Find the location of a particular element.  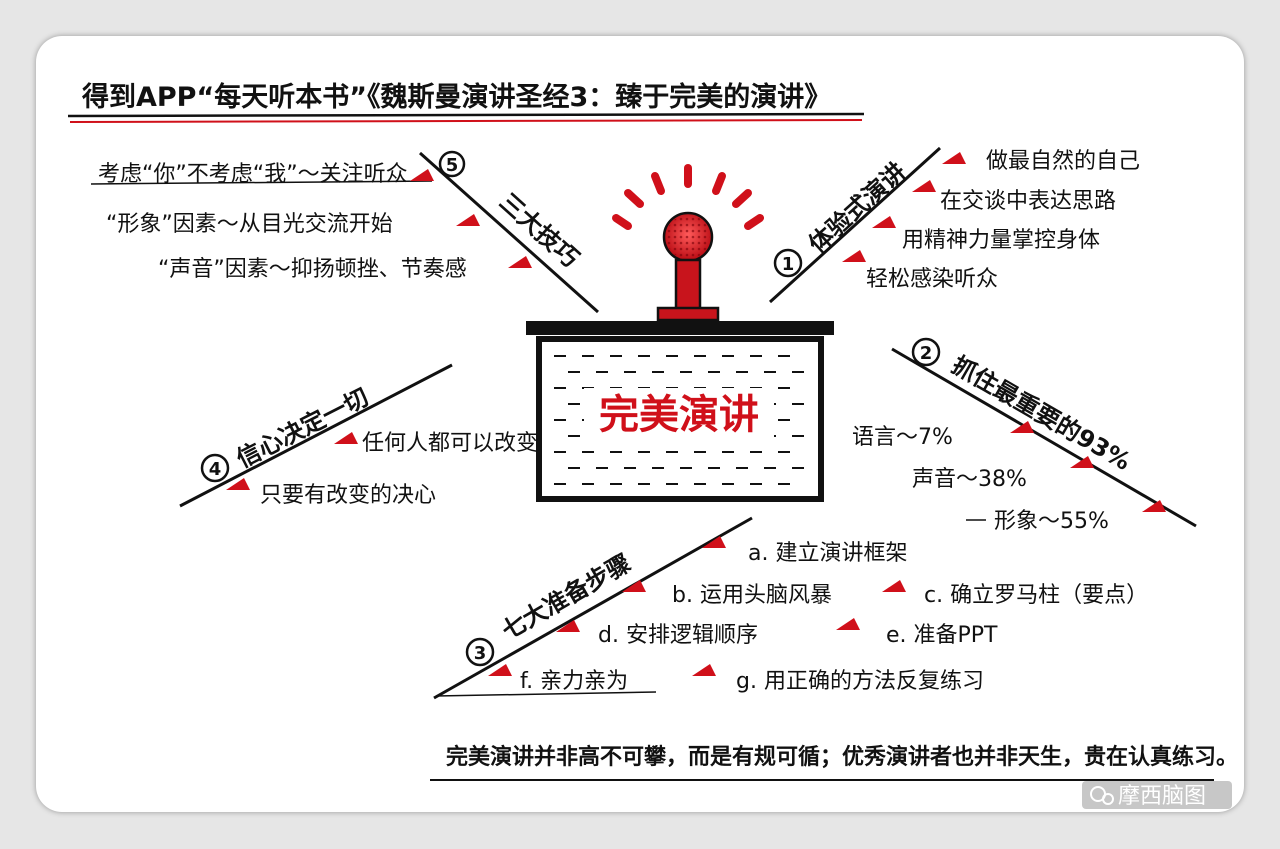

key-93-item-2-marker is located at coordinates (1082, 462).